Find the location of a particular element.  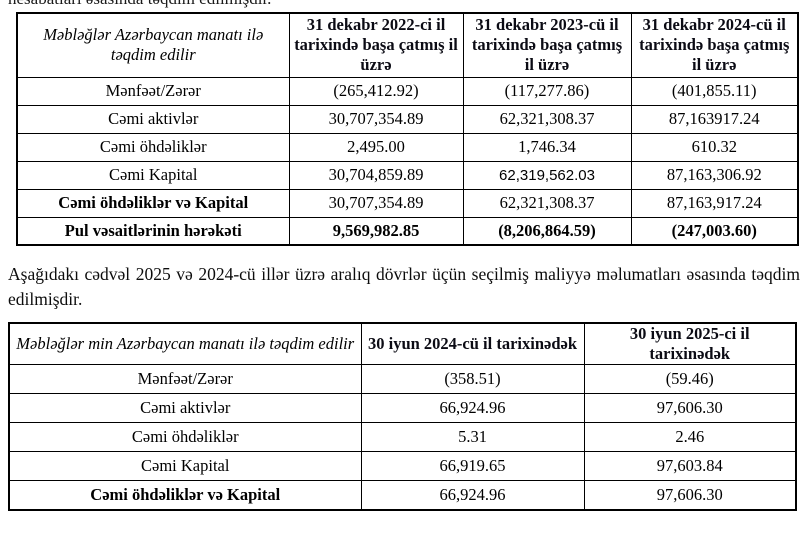

clipped-text: hesabatları əsasında təqdim edilmişdir. is located at coordinates (403, 4).